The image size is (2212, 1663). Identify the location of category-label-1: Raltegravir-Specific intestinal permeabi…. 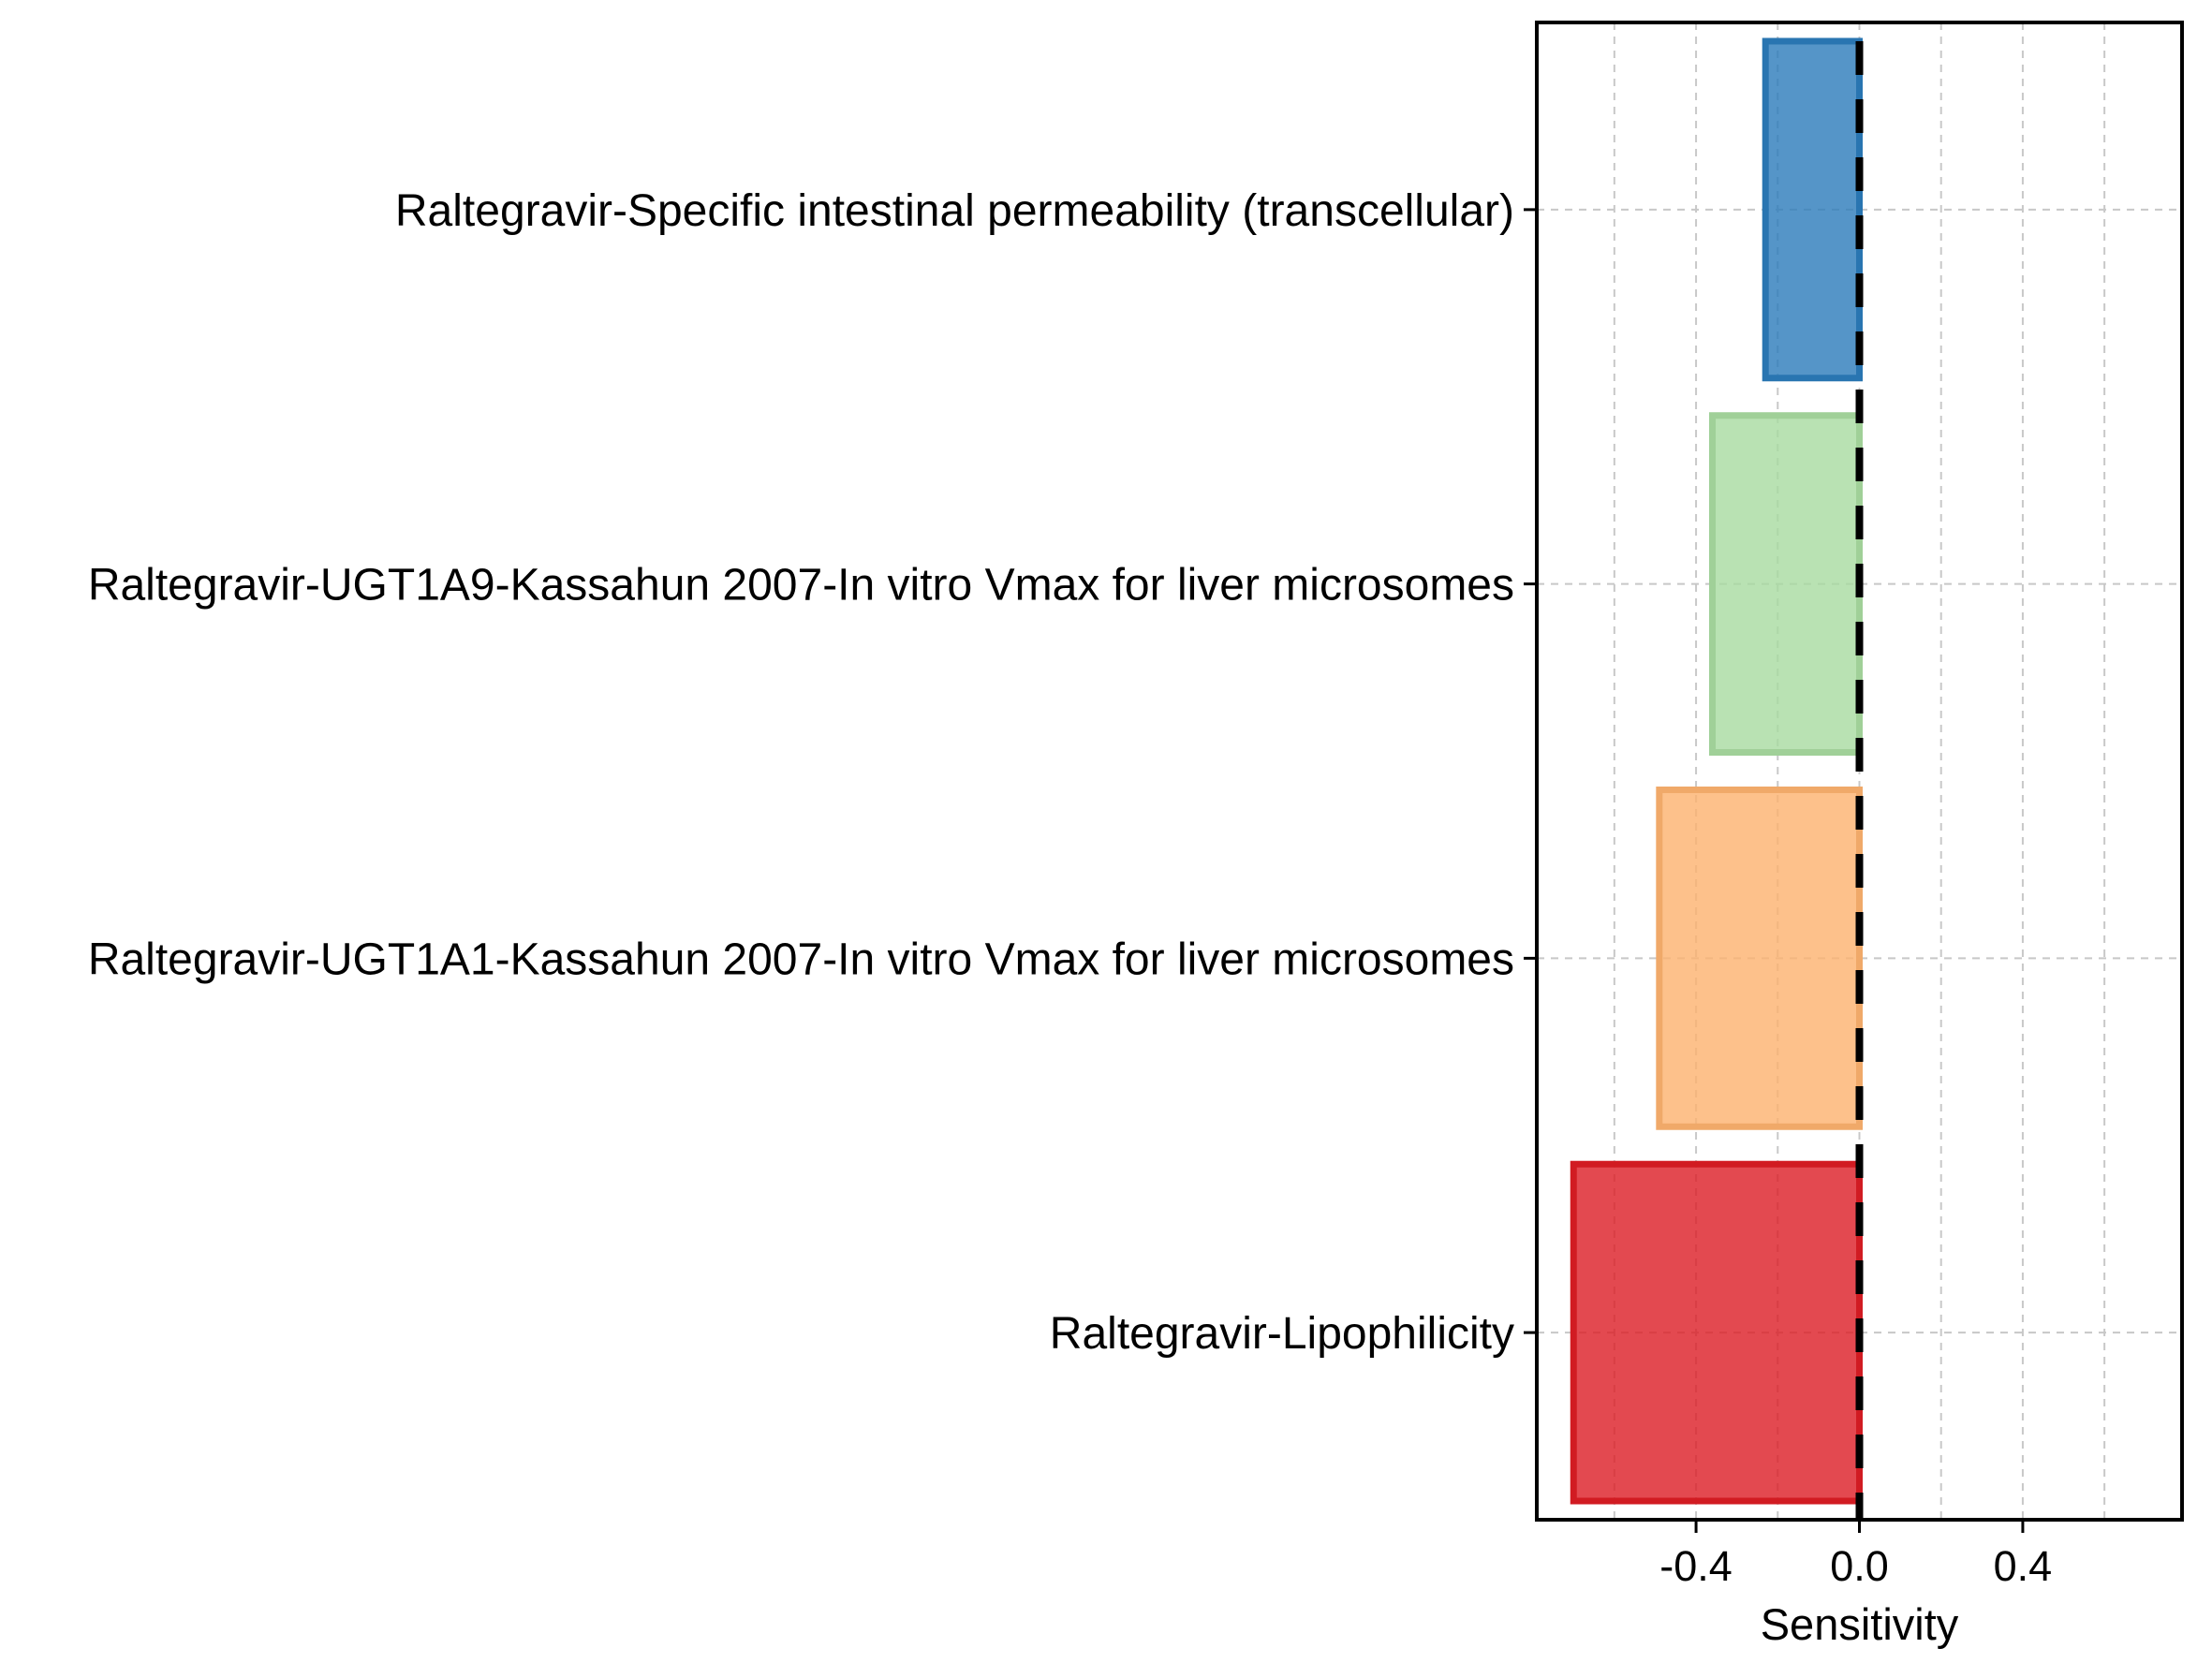
(955, 211).